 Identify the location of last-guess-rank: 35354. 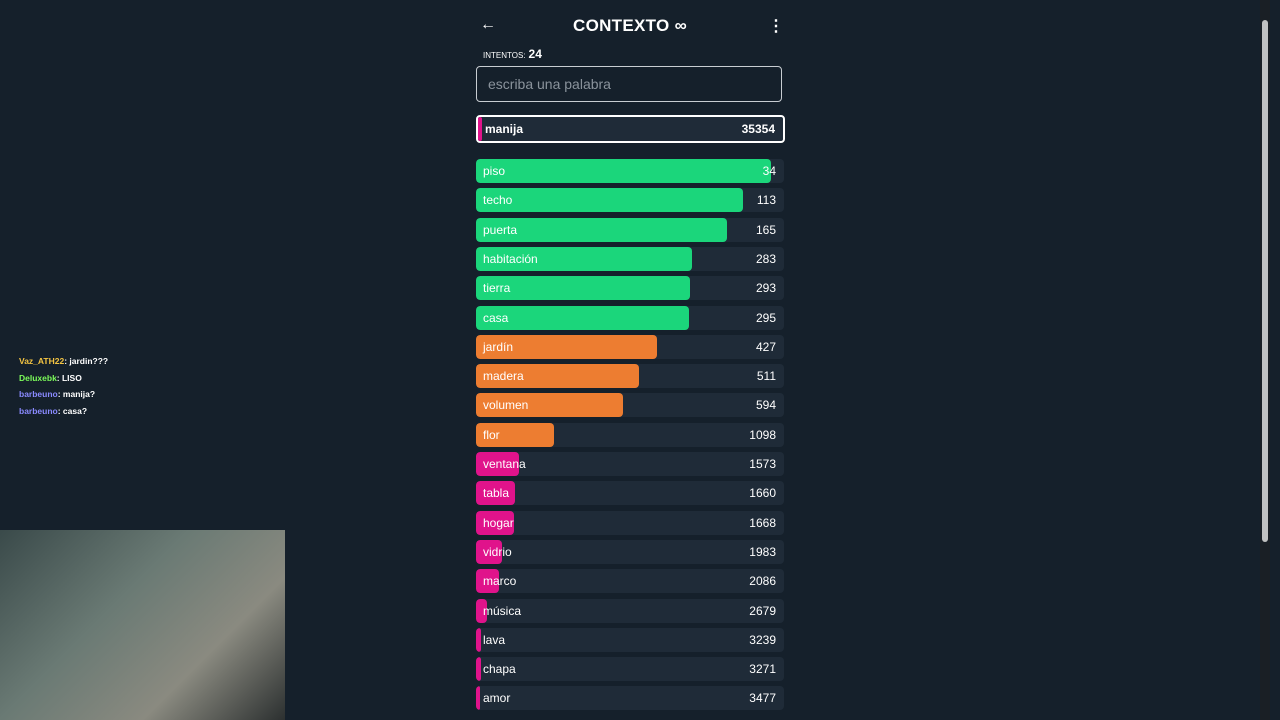
(758, 129).